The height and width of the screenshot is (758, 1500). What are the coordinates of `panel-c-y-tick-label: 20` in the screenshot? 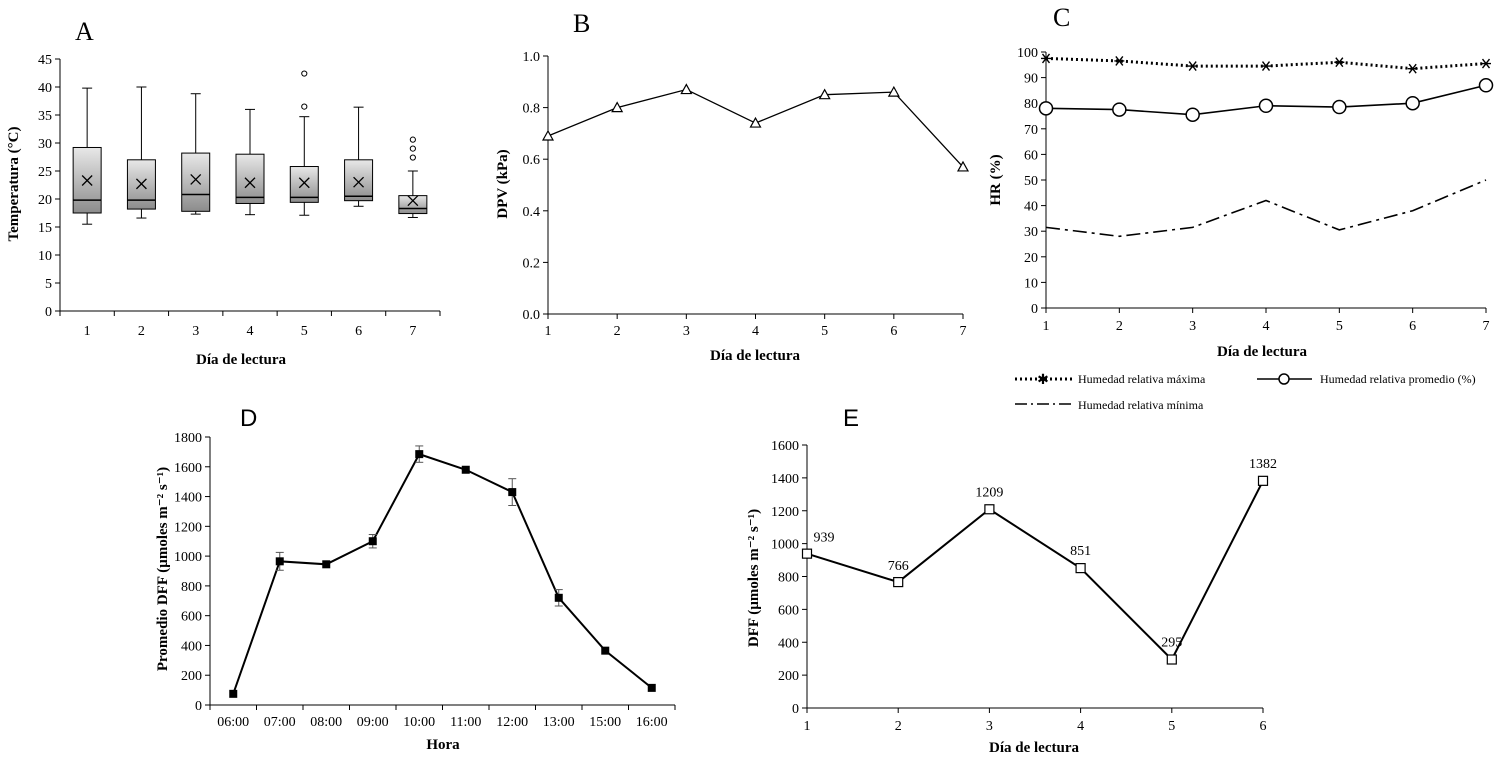 It's located at (1031, 258).